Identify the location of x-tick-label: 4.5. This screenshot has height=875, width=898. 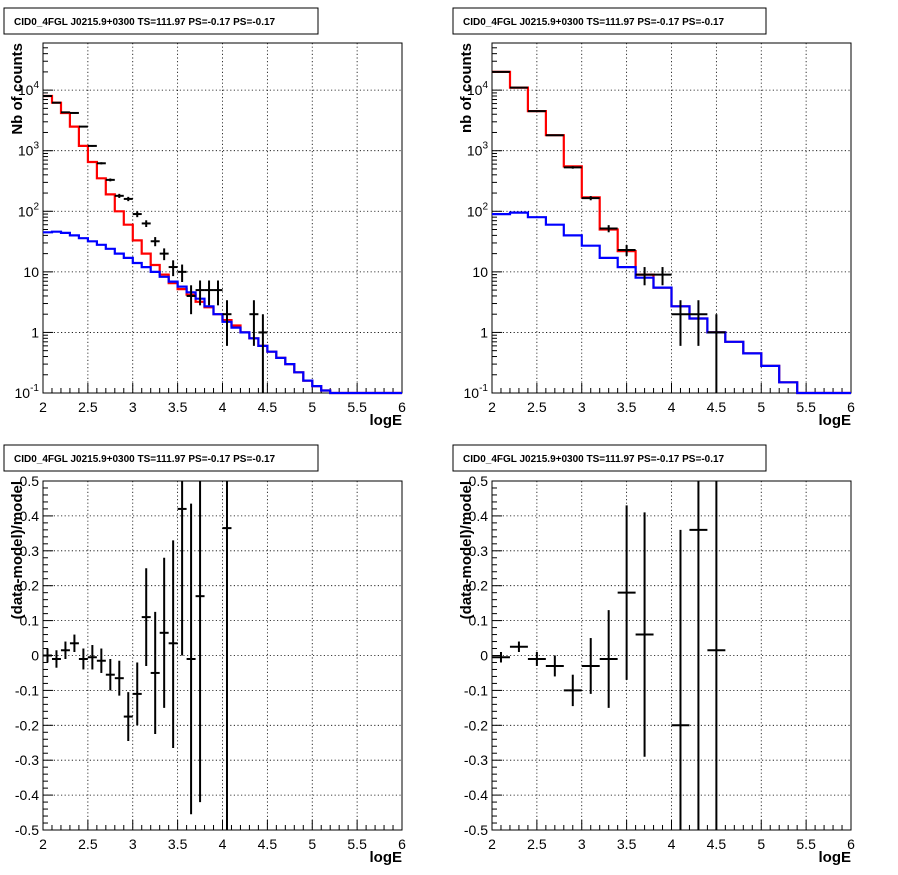
(268, 407).